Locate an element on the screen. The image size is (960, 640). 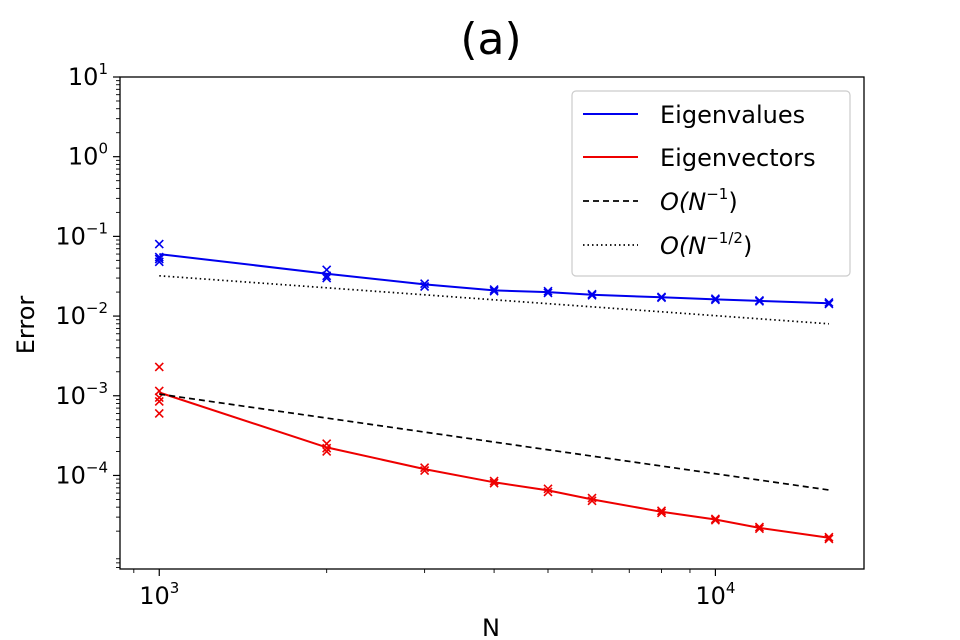
y-tick-label: 10⁻² is located at coordinates (81, 314).